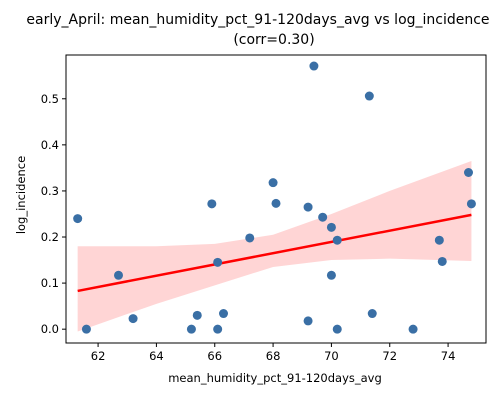  I want to click on x-tick-label: 70, so click(331, 356).